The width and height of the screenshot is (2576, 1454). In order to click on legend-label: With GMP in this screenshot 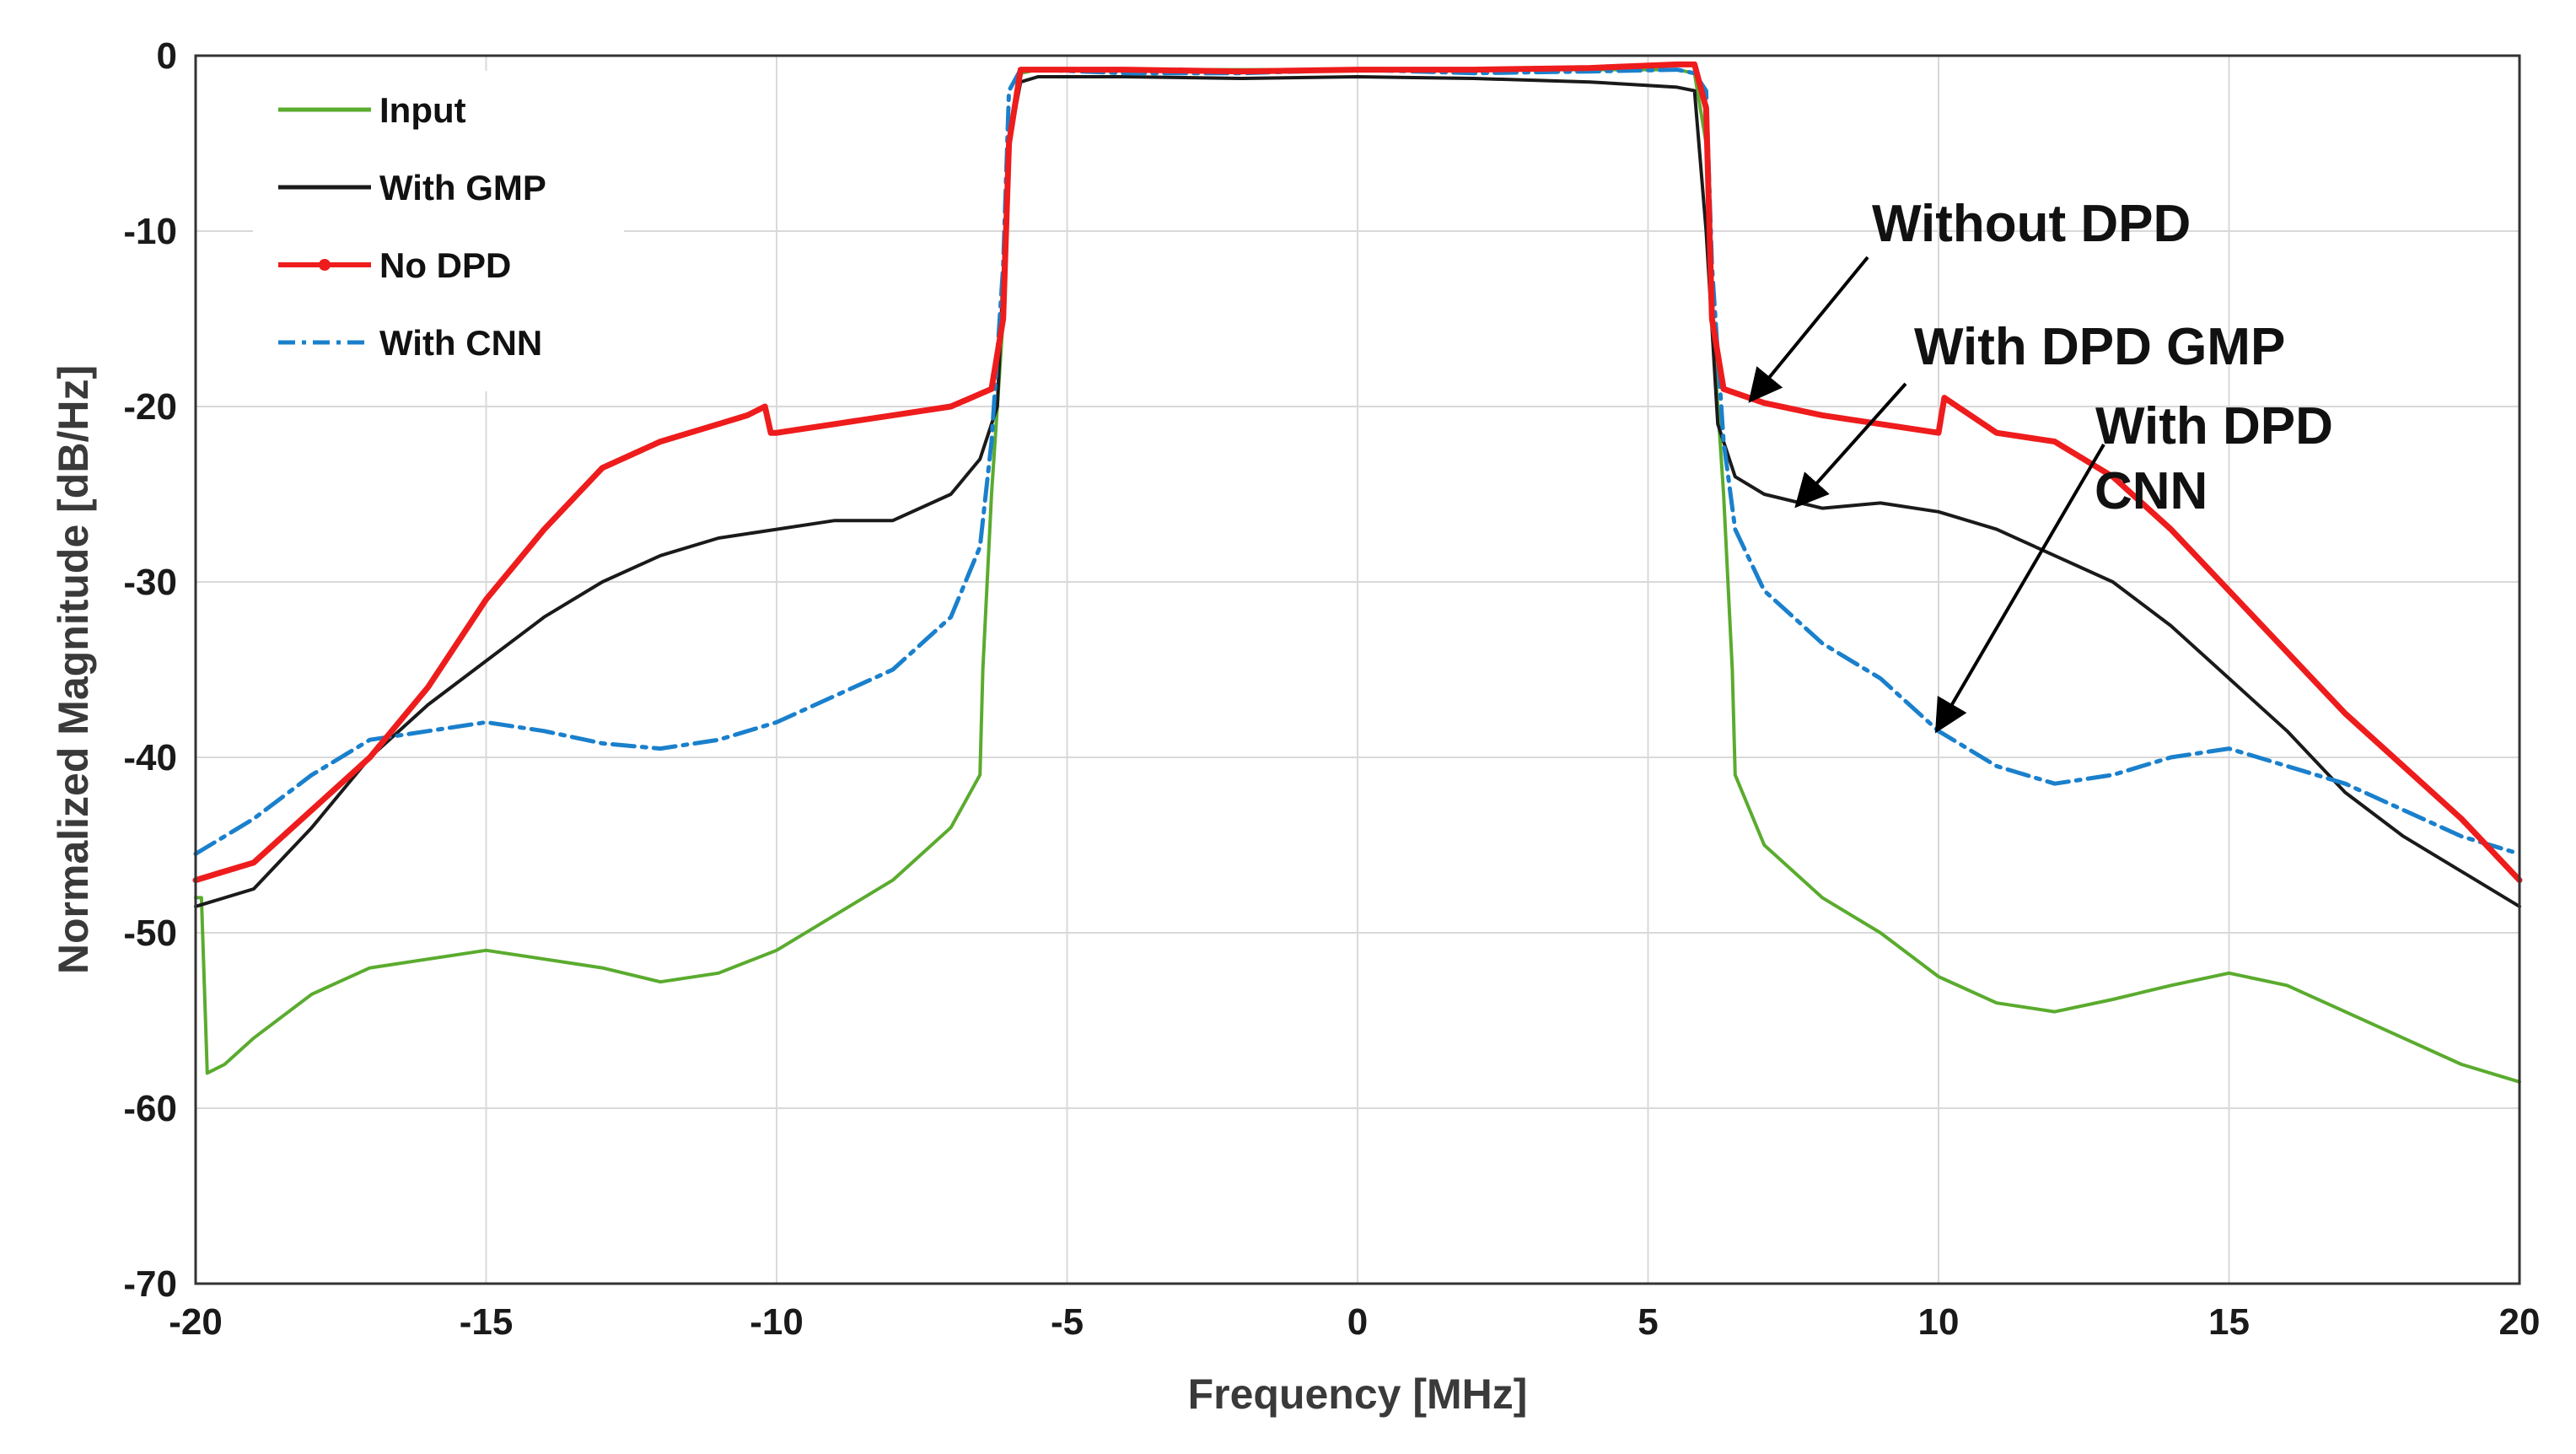, I will do `click(463, 188)`.